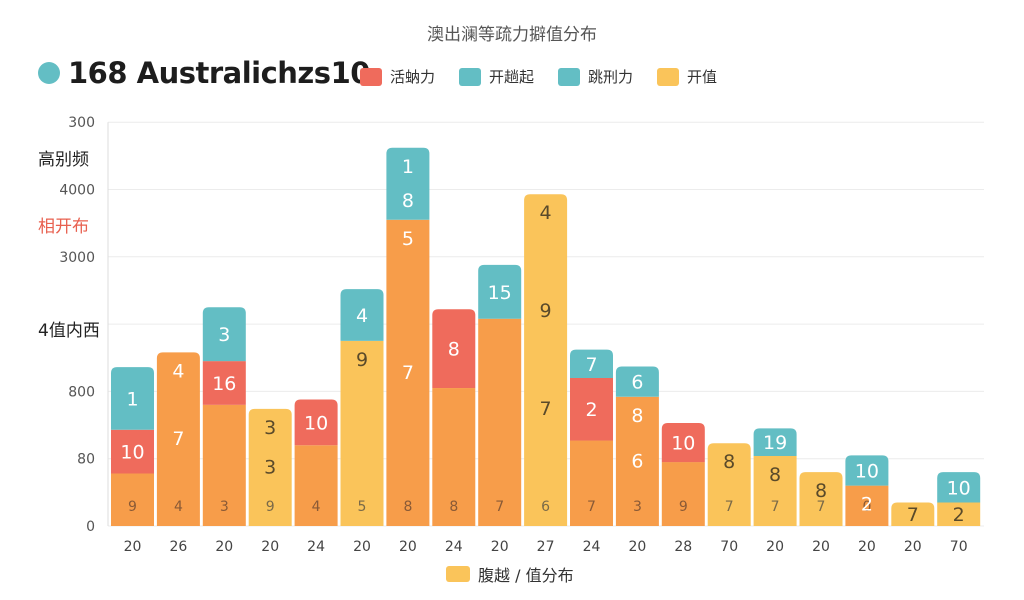 This screenshot has width=1024, height=600. Describe the element at coordinates (178, 547) in the screenshot. I see `x-tick-label: 26` at that location.